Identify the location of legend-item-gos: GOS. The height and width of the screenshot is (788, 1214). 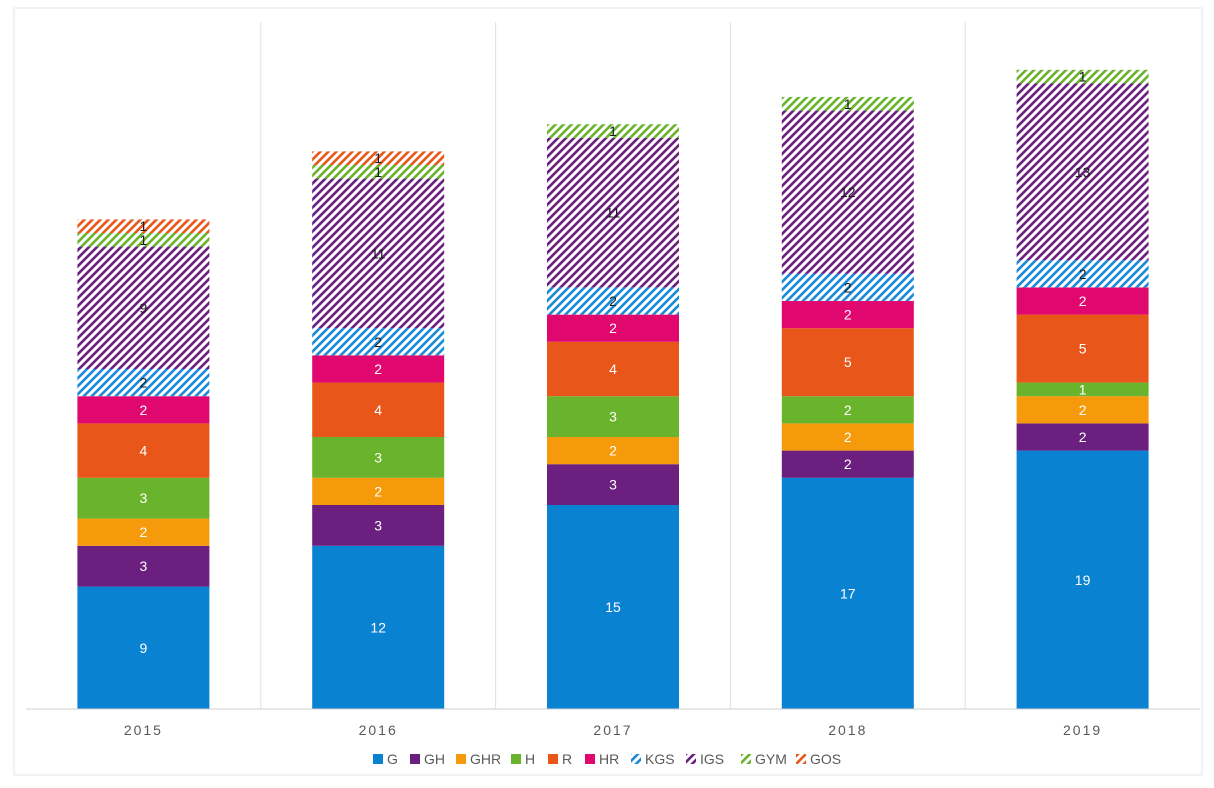
(818, 759).